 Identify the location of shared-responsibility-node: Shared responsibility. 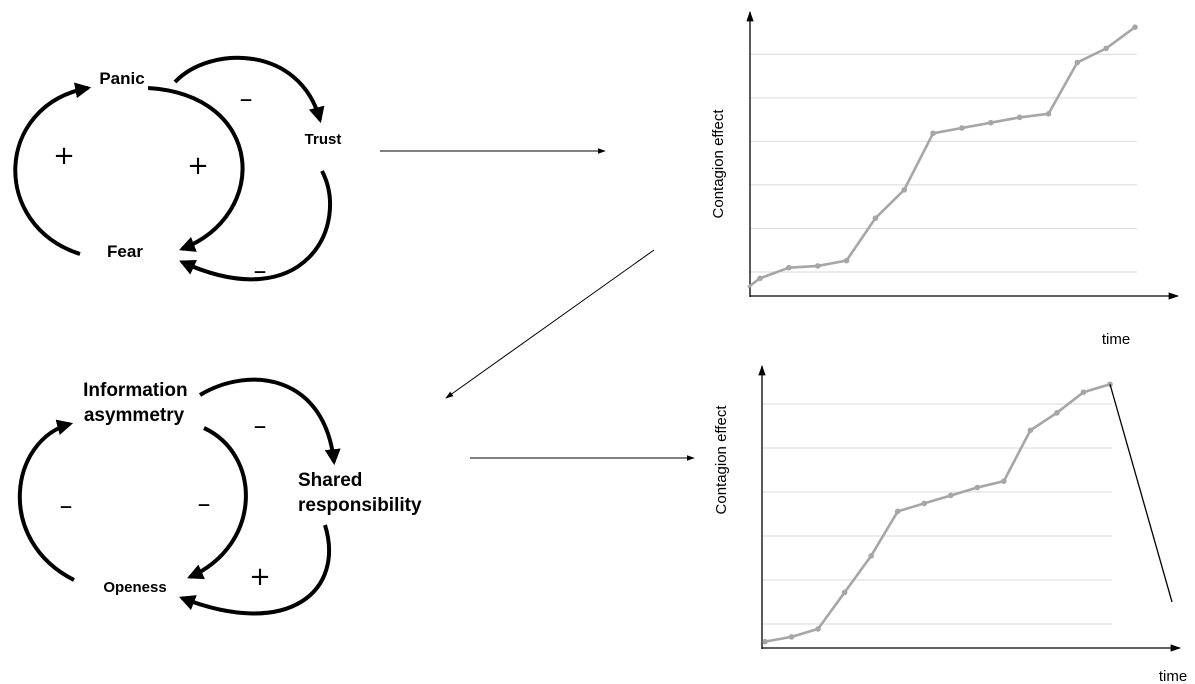
(360, 493).